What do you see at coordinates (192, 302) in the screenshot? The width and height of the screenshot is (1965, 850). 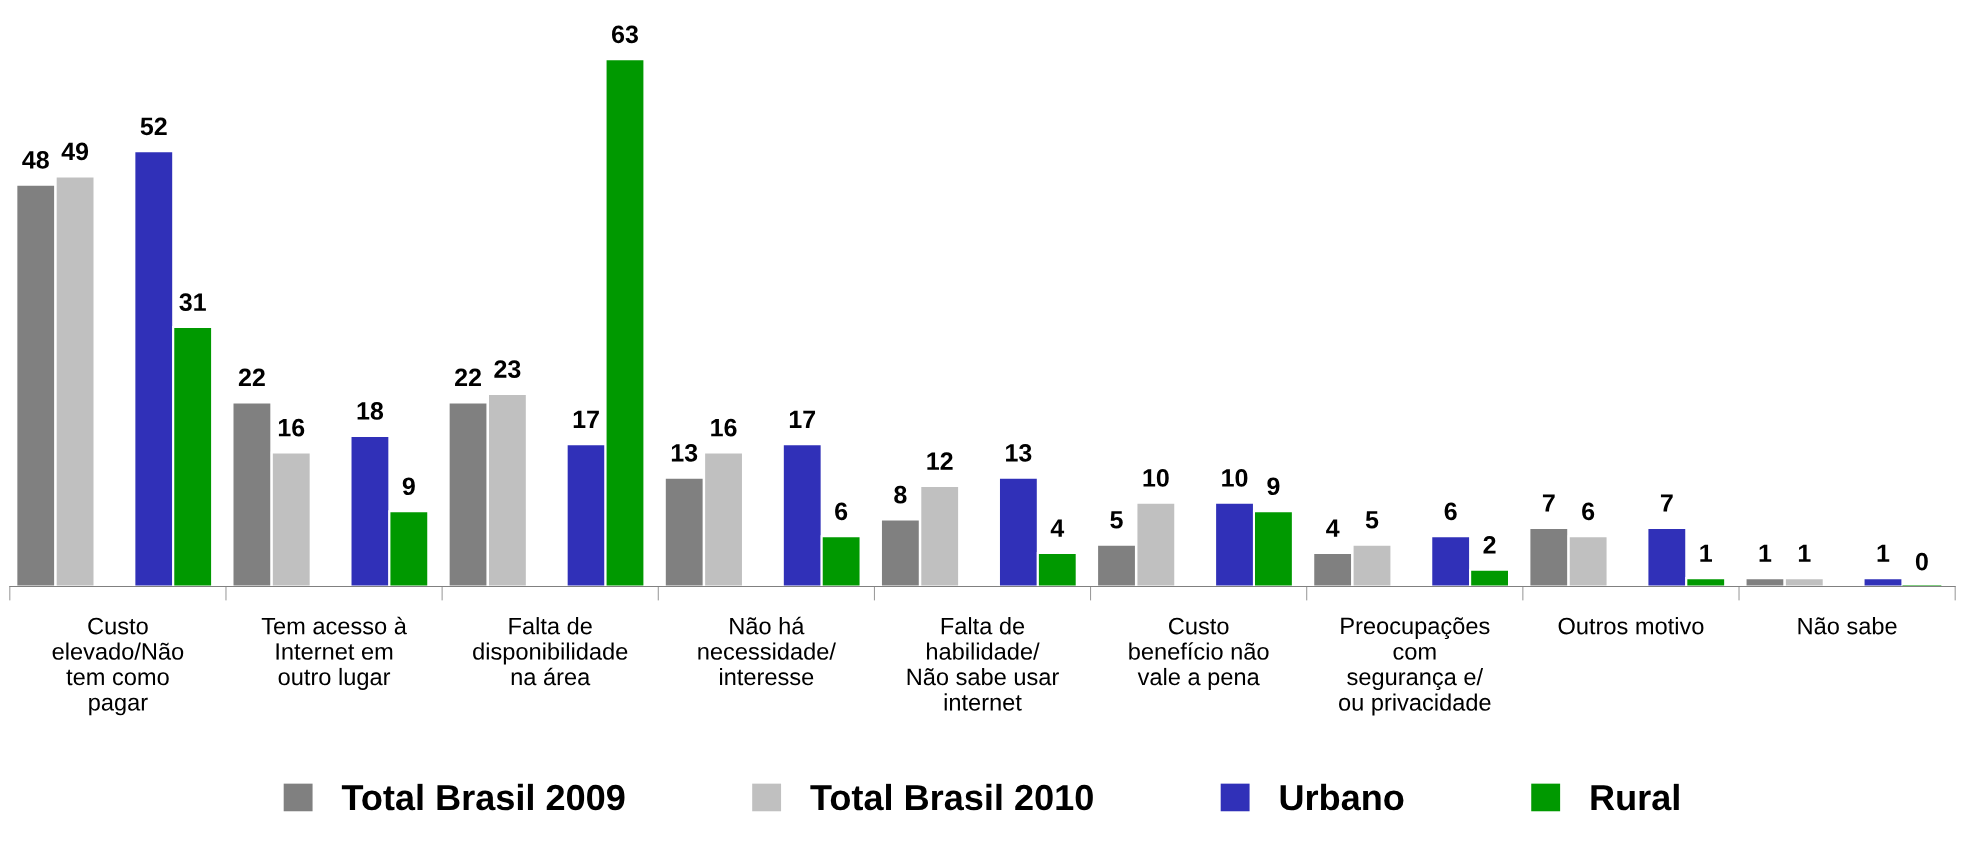 I see `data-label: 31` at bounding box center [192, 302].